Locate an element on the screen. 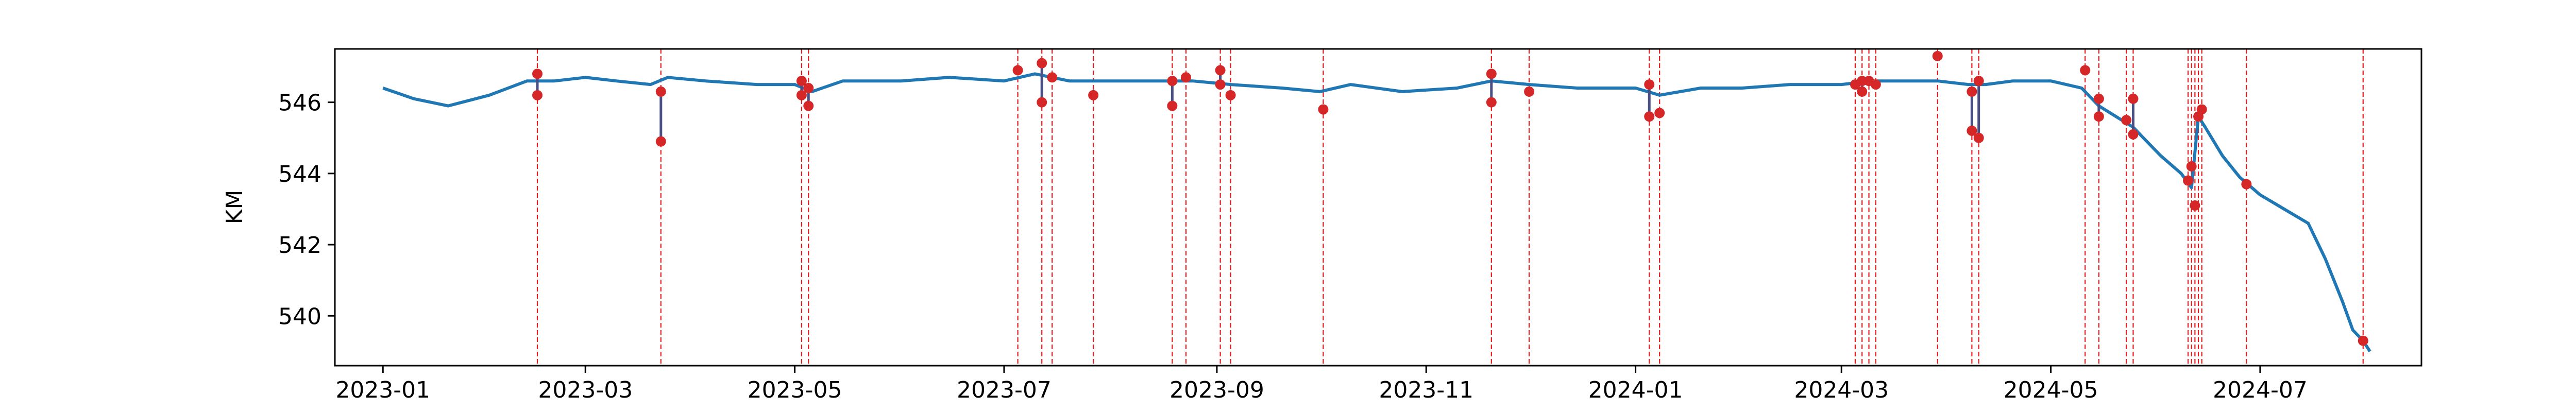 The image size is (2576, 412). y-tick-label: 544 is located at coordinates (299, 174).